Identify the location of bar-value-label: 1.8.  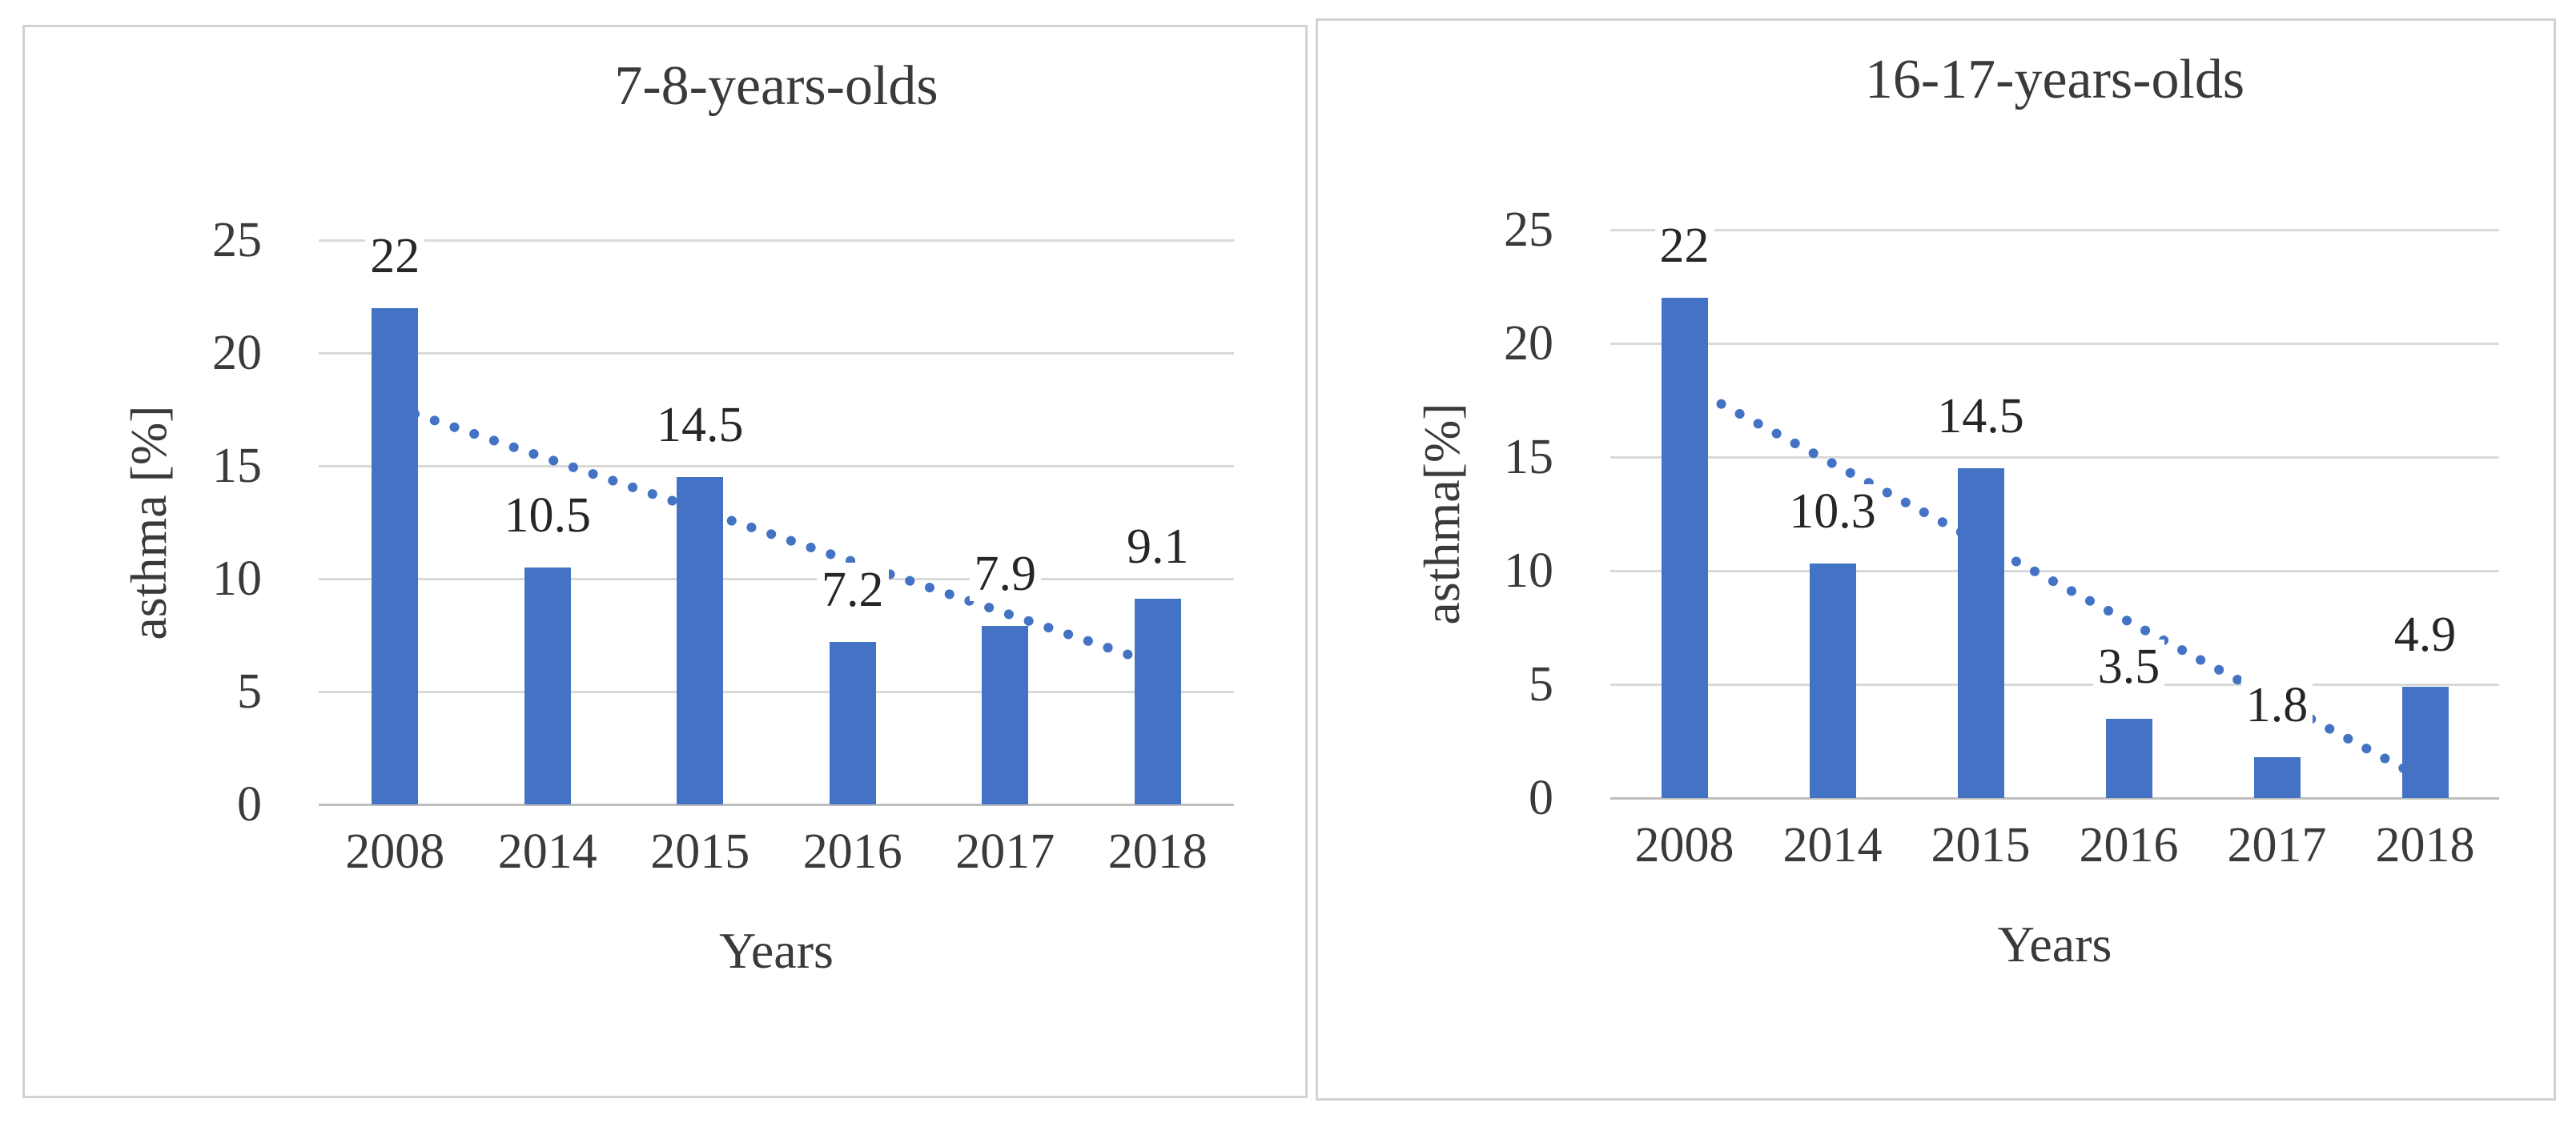
(2277, 704).